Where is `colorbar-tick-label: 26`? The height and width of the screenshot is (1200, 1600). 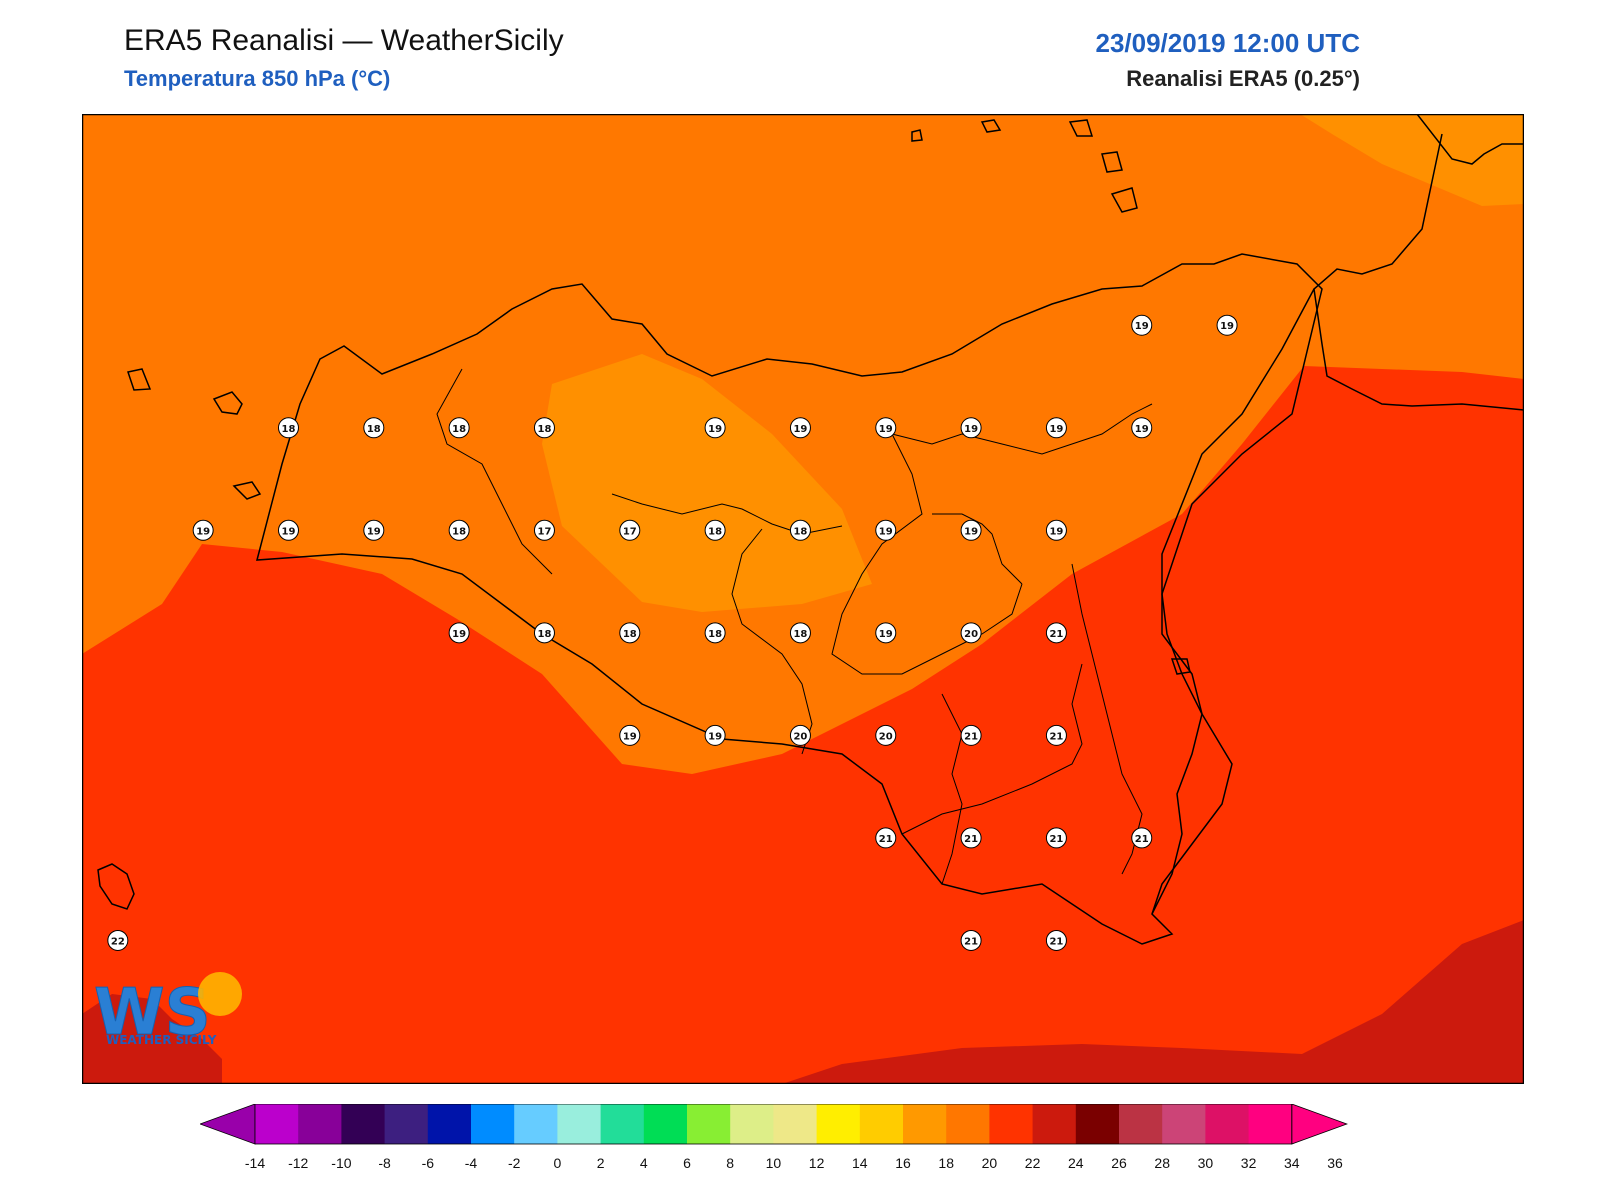
colorbar-tick-label: 26 is located at coordinates (1119, 1163).